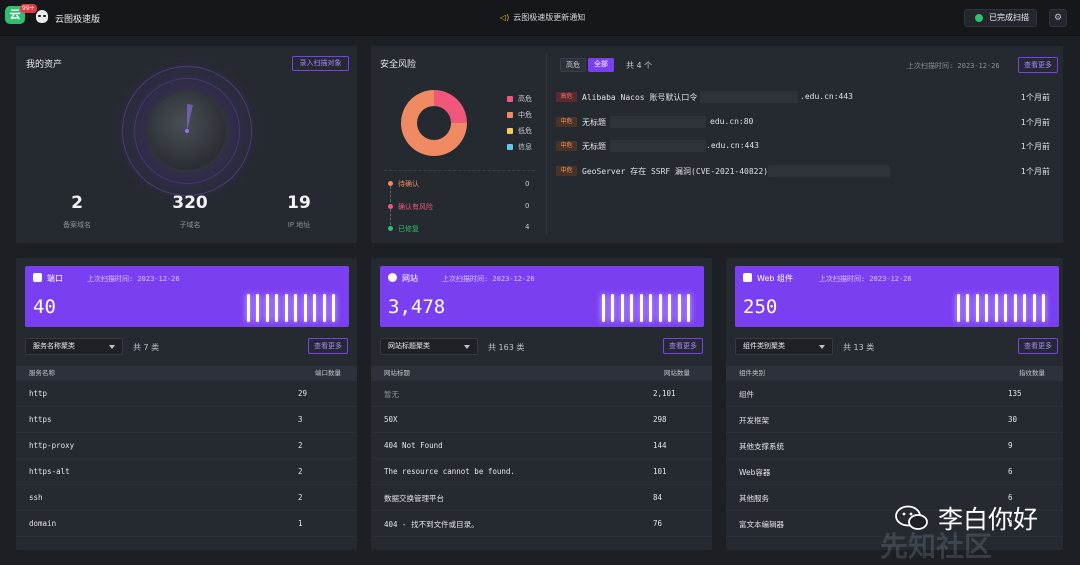 The image size is (1080, 565). Describe the element at coordinates (186, 394) in the screenshot. I see `table-row: http 29` at that location.